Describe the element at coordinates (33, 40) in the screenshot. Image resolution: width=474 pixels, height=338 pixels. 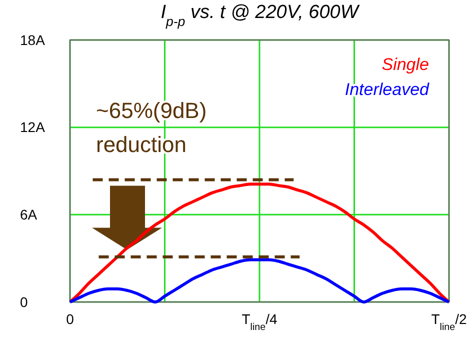
I see `y-tick-label: 18A` at that location.